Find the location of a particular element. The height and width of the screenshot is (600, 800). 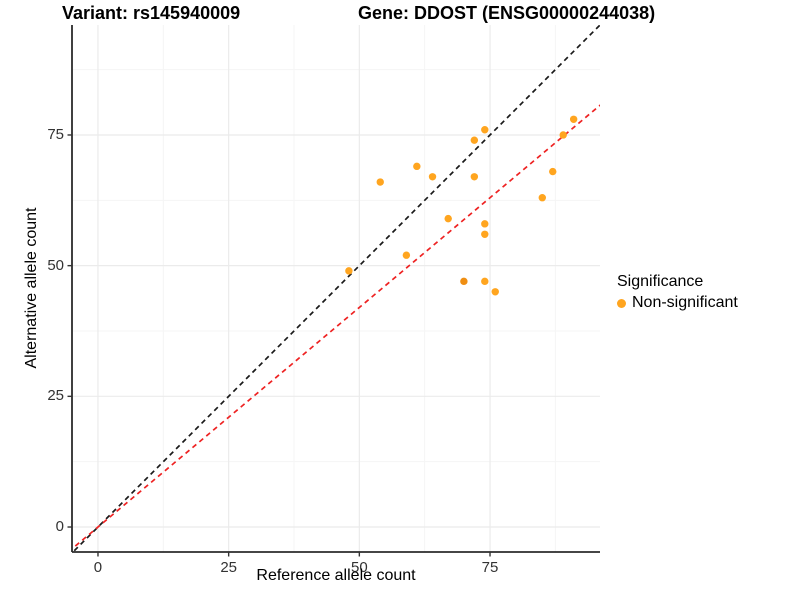

legend-item-label: Non-significant is located at coordinates (685, 302).